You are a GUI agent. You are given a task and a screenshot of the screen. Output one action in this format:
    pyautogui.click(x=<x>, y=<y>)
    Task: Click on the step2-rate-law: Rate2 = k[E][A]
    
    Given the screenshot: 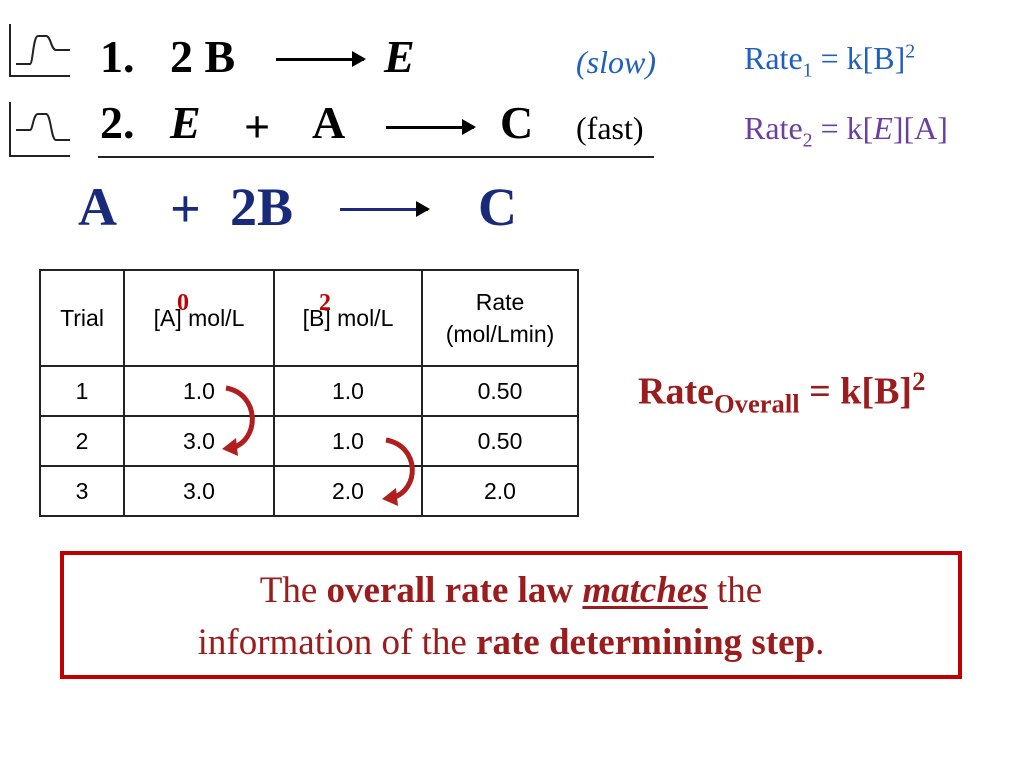 What is the action you would take?
    pyautogui.click(x=846, y=131)
    